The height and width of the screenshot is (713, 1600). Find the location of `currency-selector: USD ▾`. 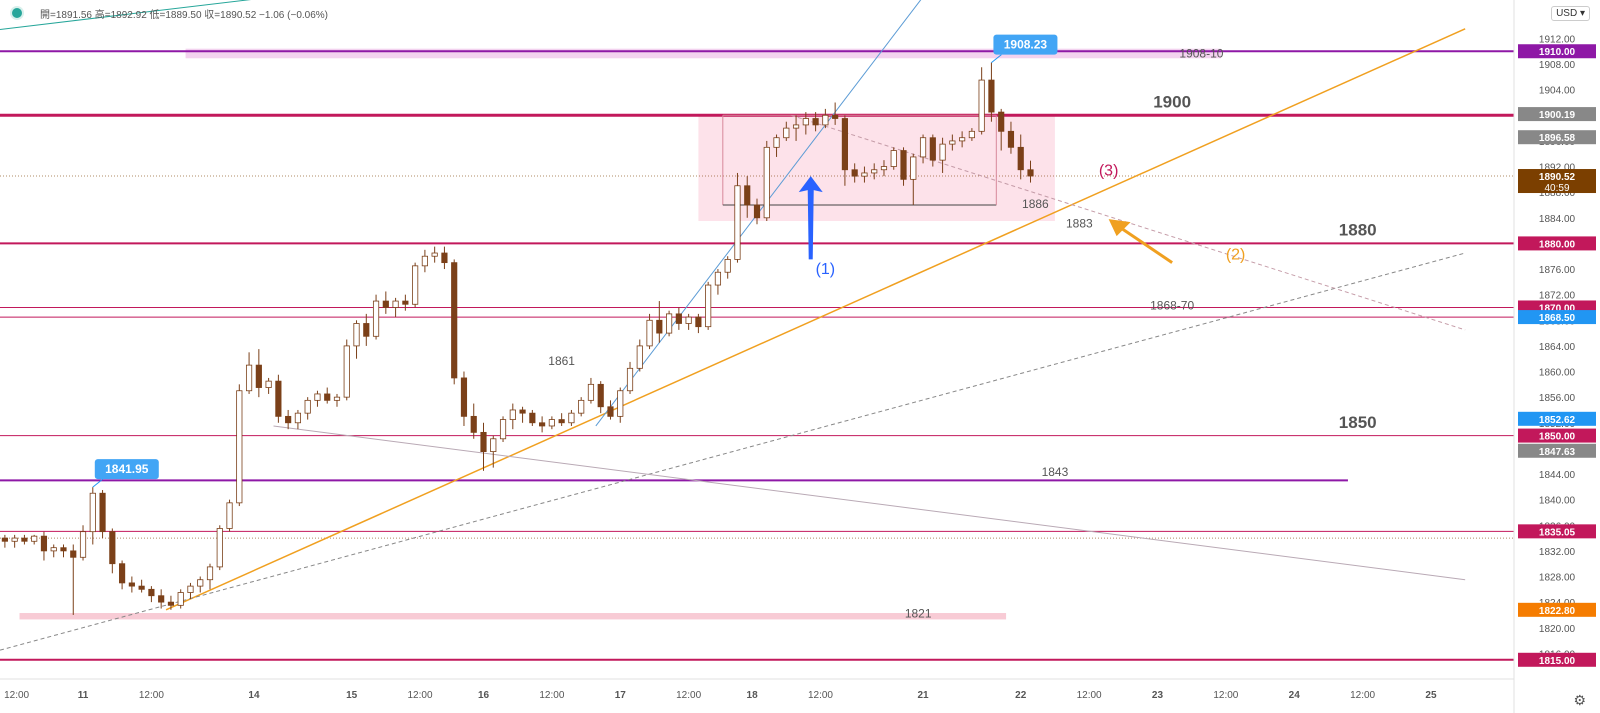

currency-selector: USD ▾ is located at coordinates (1570, 13).